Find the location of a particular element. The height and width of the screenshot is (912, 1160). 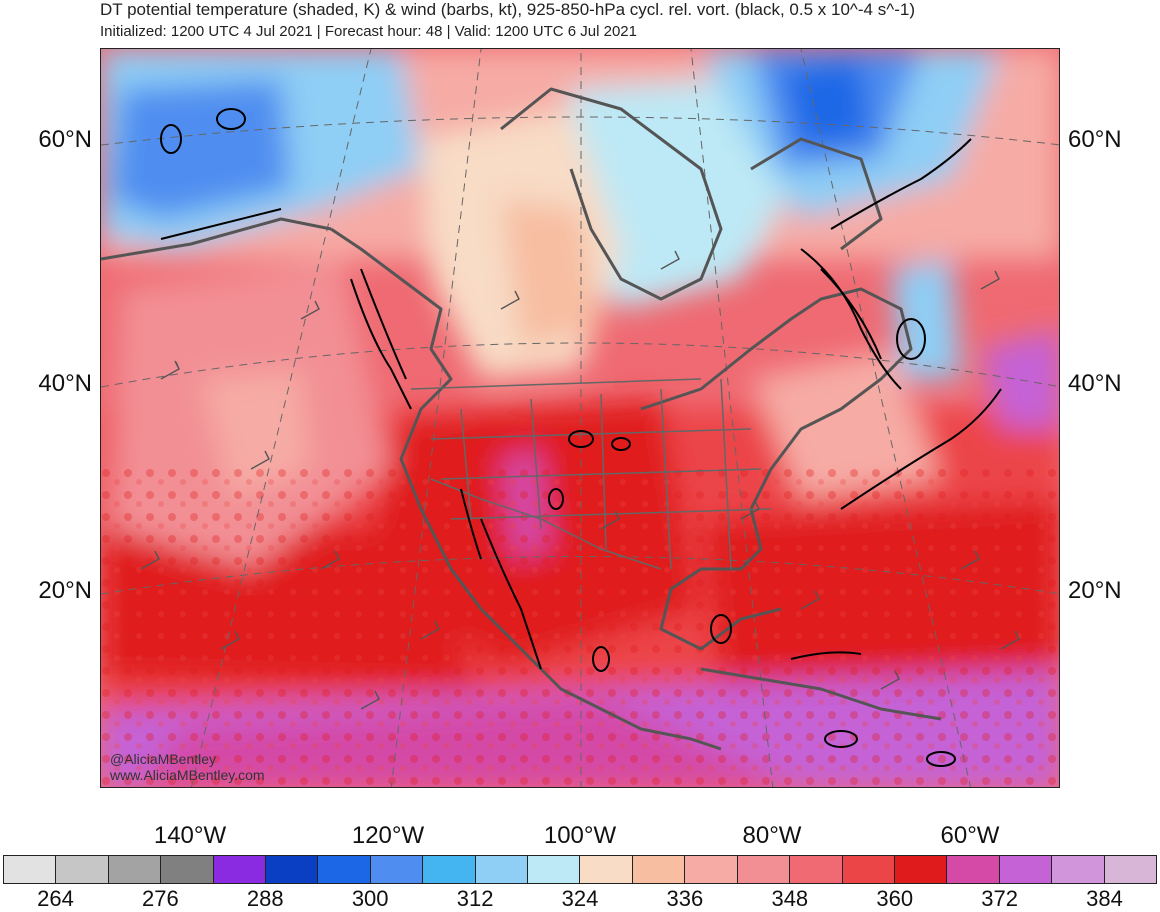

colorbar is located at coordinates (580, 869).